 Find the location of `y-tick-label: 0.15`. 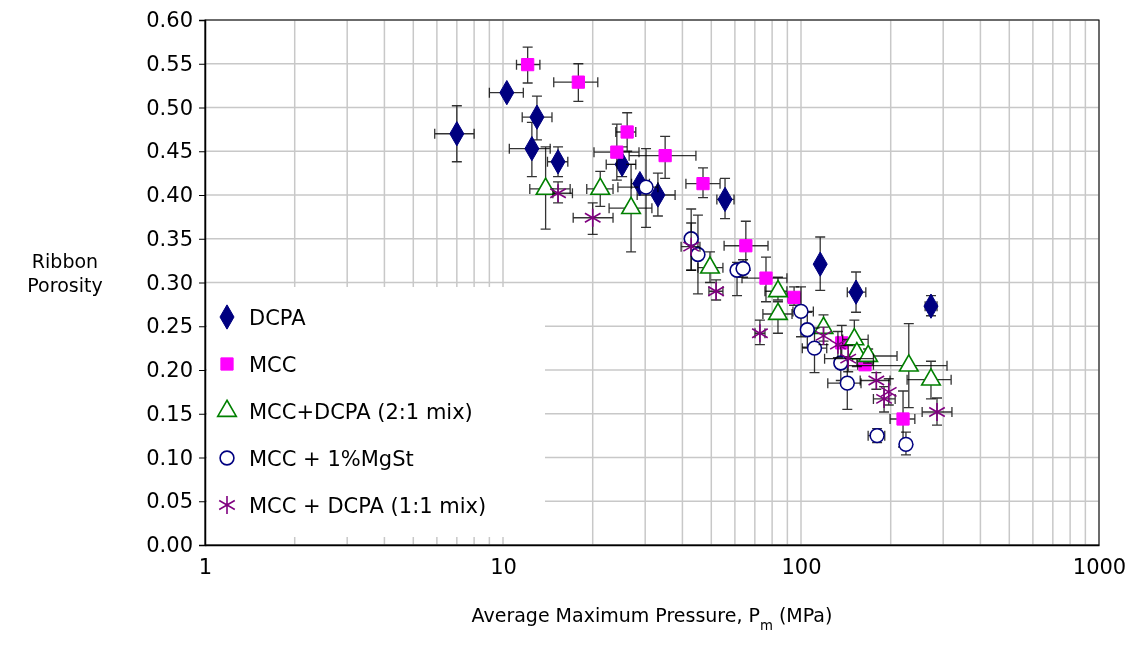

y-tick-label: 0.15 is located at coordinates (169, 413).